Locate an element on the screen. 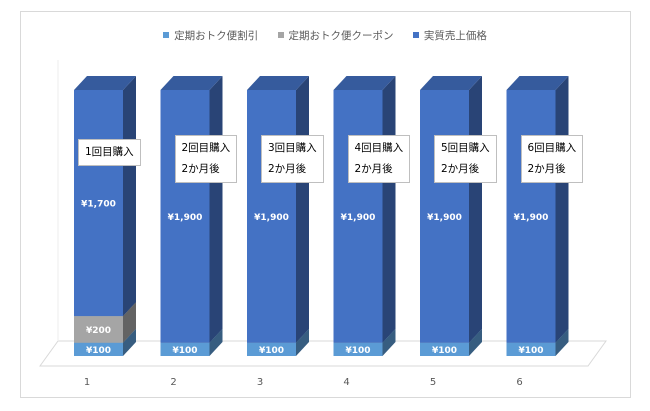 The width and height of the screenshot is (650, 411). data-label-2-series-0: ¥100 is located at coordinates (184, 351).